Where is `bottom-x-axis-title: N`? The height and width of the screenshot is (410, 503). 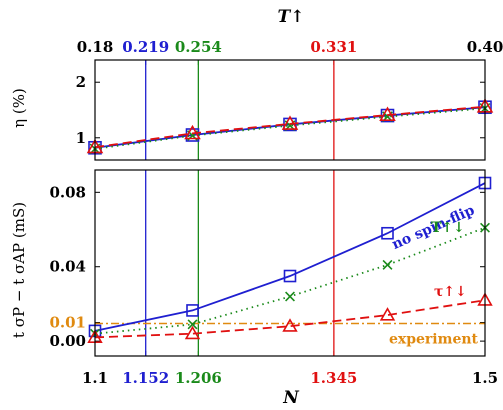
bottom-x-axis-title: N is located at coordinates (291, 398).